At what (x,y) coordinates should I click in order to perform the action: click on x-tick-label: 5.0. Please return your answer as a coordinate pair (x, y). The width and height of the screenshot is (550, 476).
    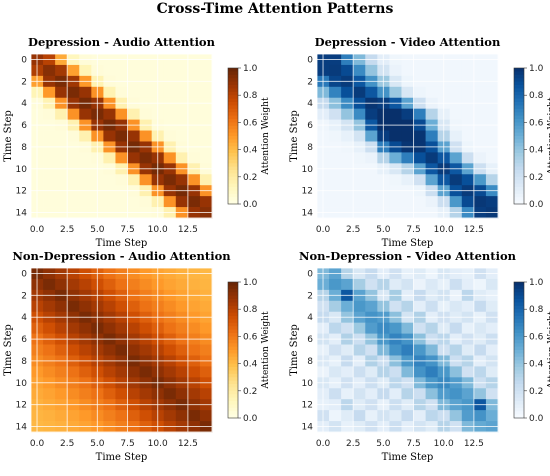
    Looking at the image, I should click on (383, 230).